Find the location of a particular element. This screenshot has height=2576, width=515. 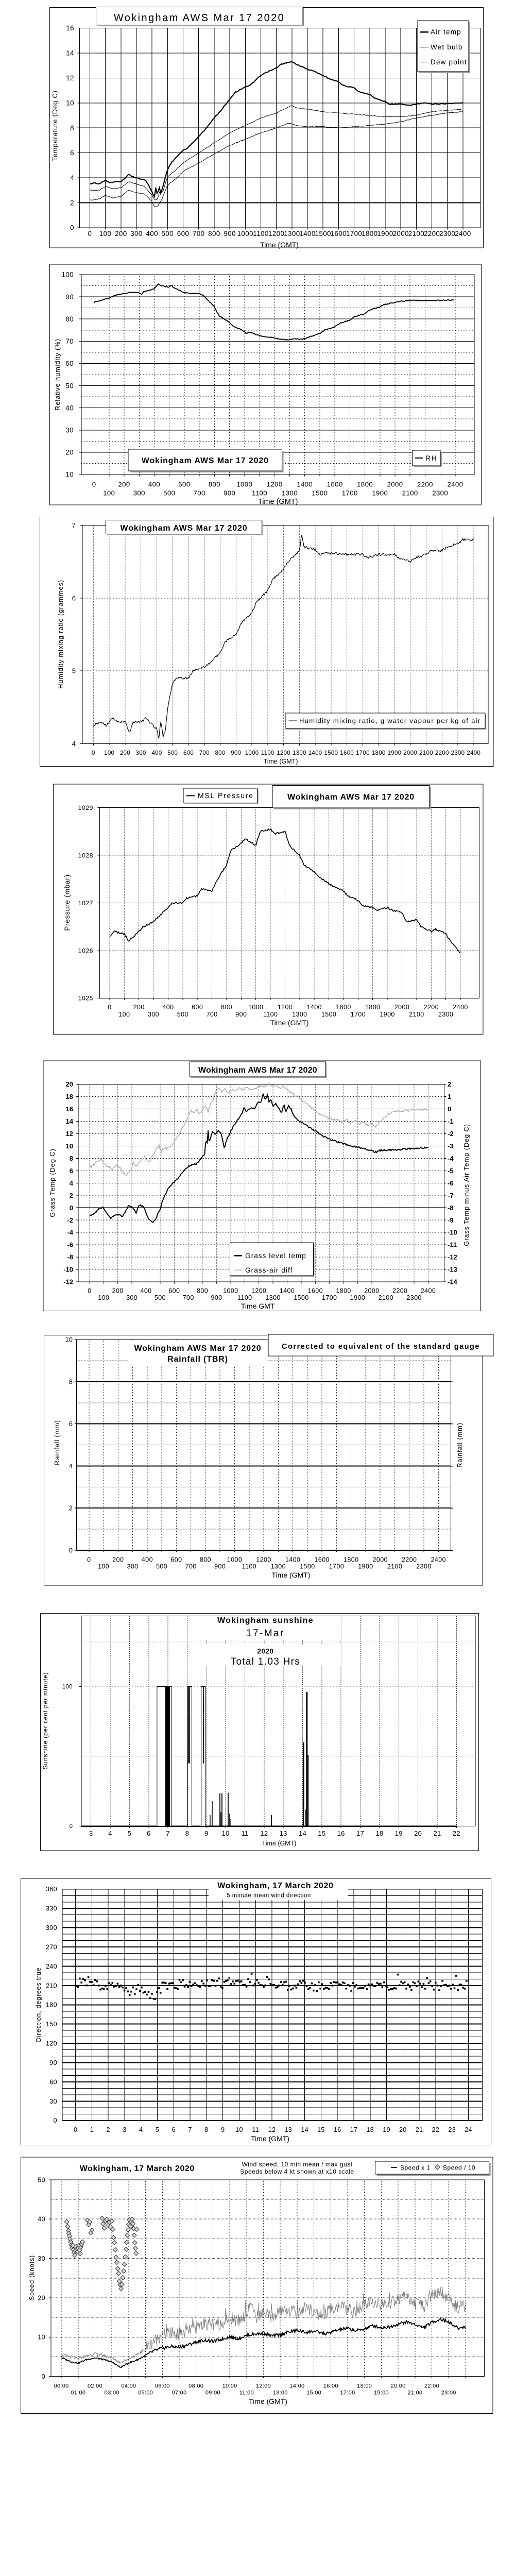

svg-text: Wet bulb is located at coordinates (447, 47).